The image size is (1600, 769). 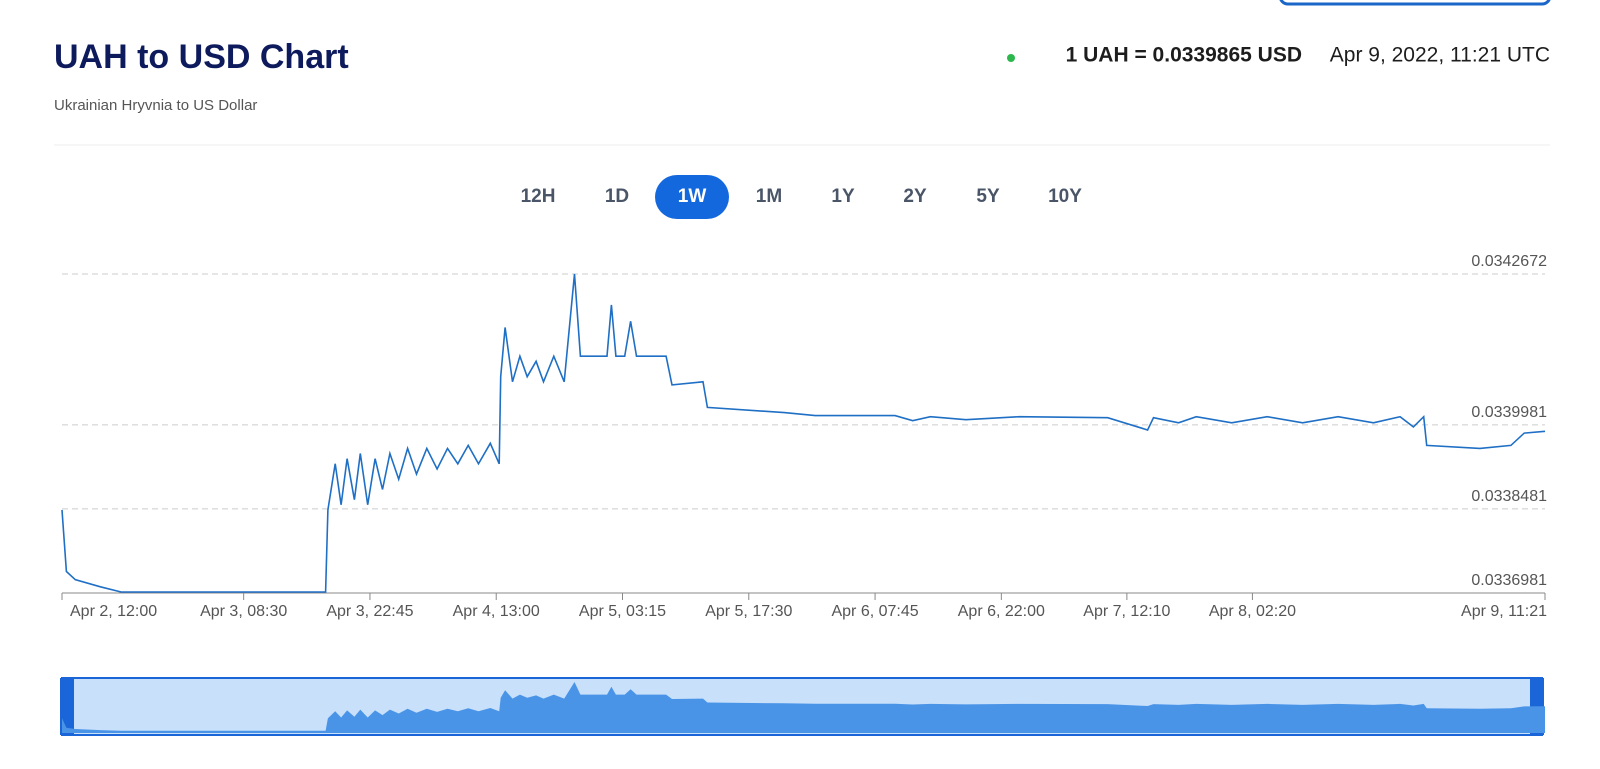 I want to click on title: UAH to USD Chart, so click(x=201, y=57).